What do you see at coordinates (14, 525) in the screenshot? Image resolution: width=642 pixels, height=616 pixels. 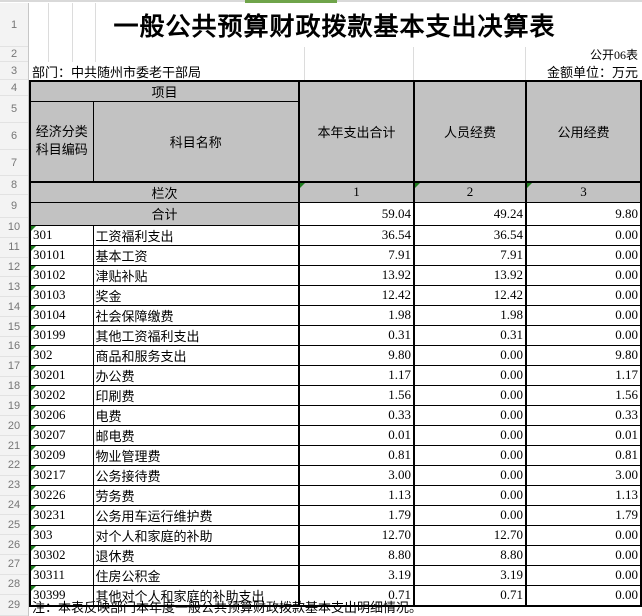 I see `row-header: 25` at bounding box center [14, 525].